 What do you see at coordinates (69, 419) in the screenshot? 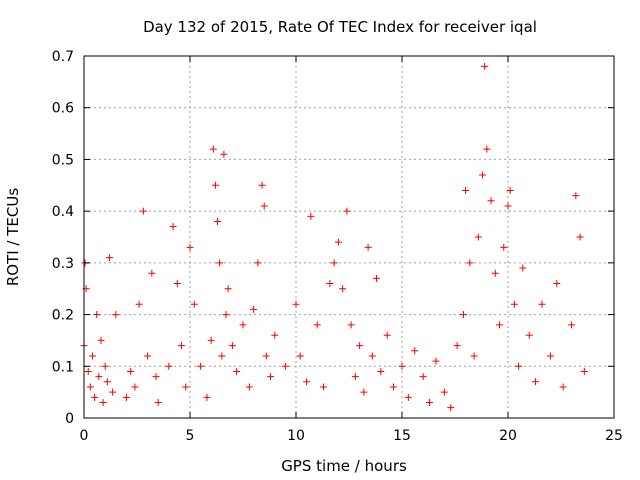
I see `y-tick-label: 0` at bounding box center [69, 419].